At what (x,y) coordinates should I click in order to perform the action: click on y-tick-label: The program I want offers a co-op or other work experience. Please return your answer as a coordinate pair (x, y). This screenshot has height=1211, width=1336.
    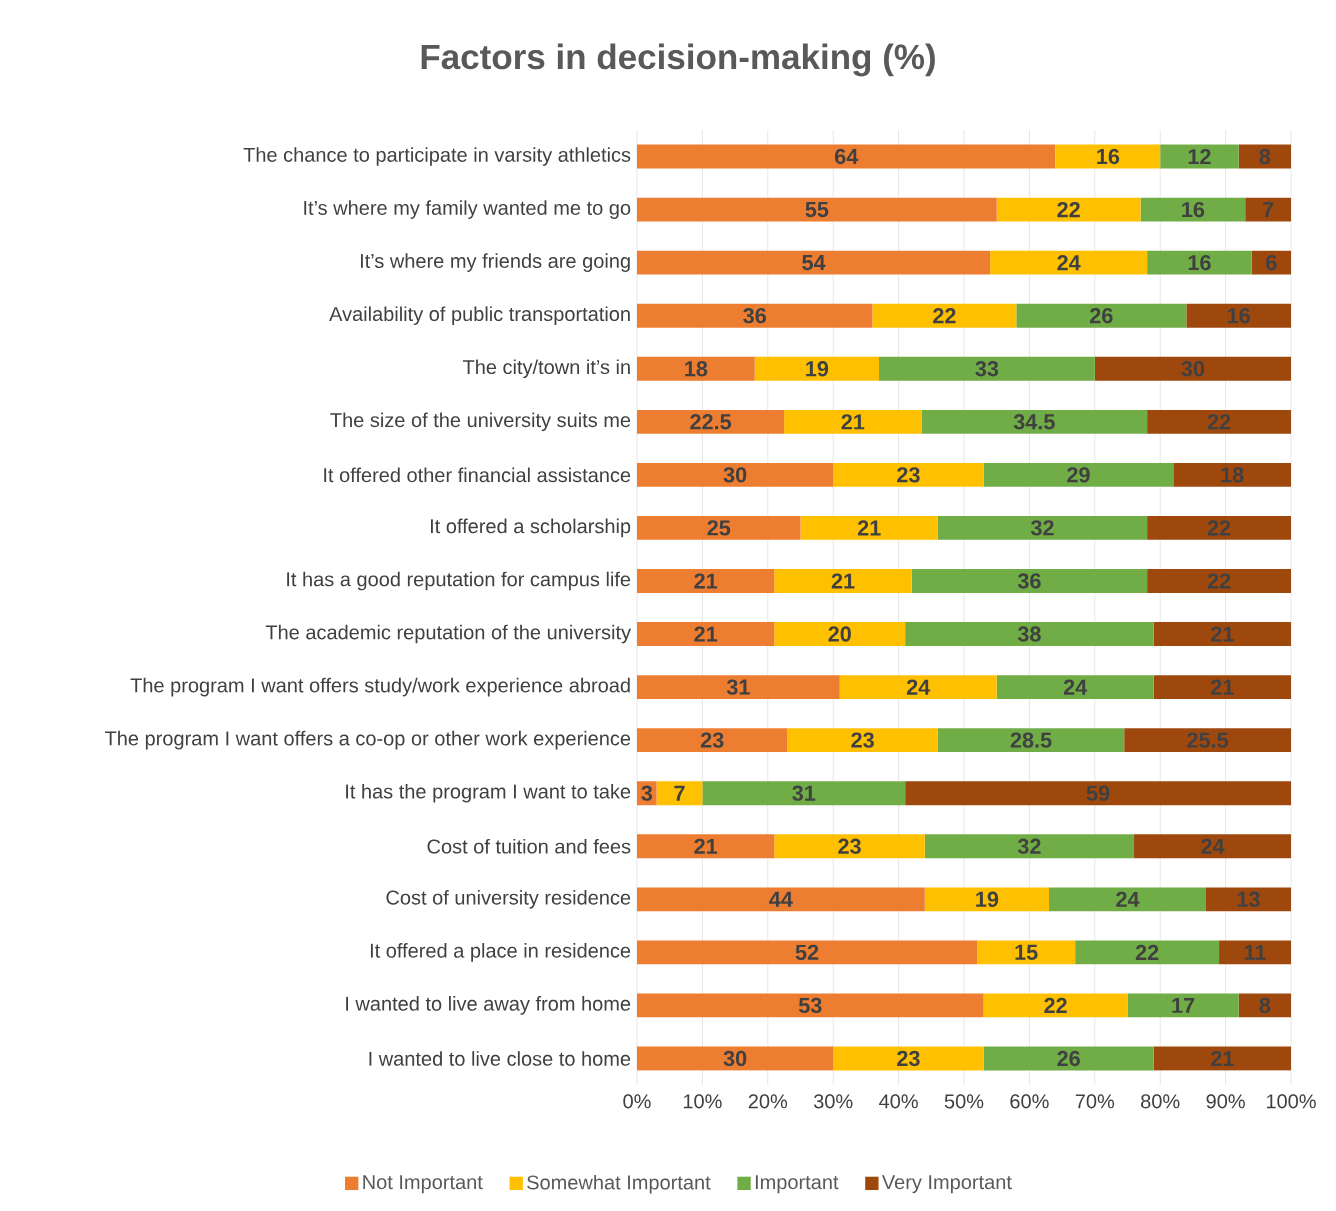
    Looking at the image, I should click on (368, 740).